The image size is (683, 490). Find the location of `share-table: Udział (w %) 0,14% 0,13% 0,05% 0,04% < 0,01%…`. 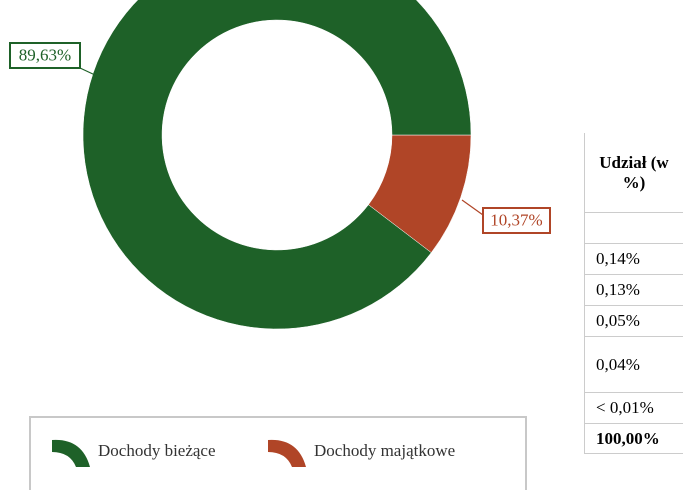

share-table: Udział (w %) 0,14% 0,13% 0,05% 0,04% < 0,01%… is located at coordinates (633, 293).